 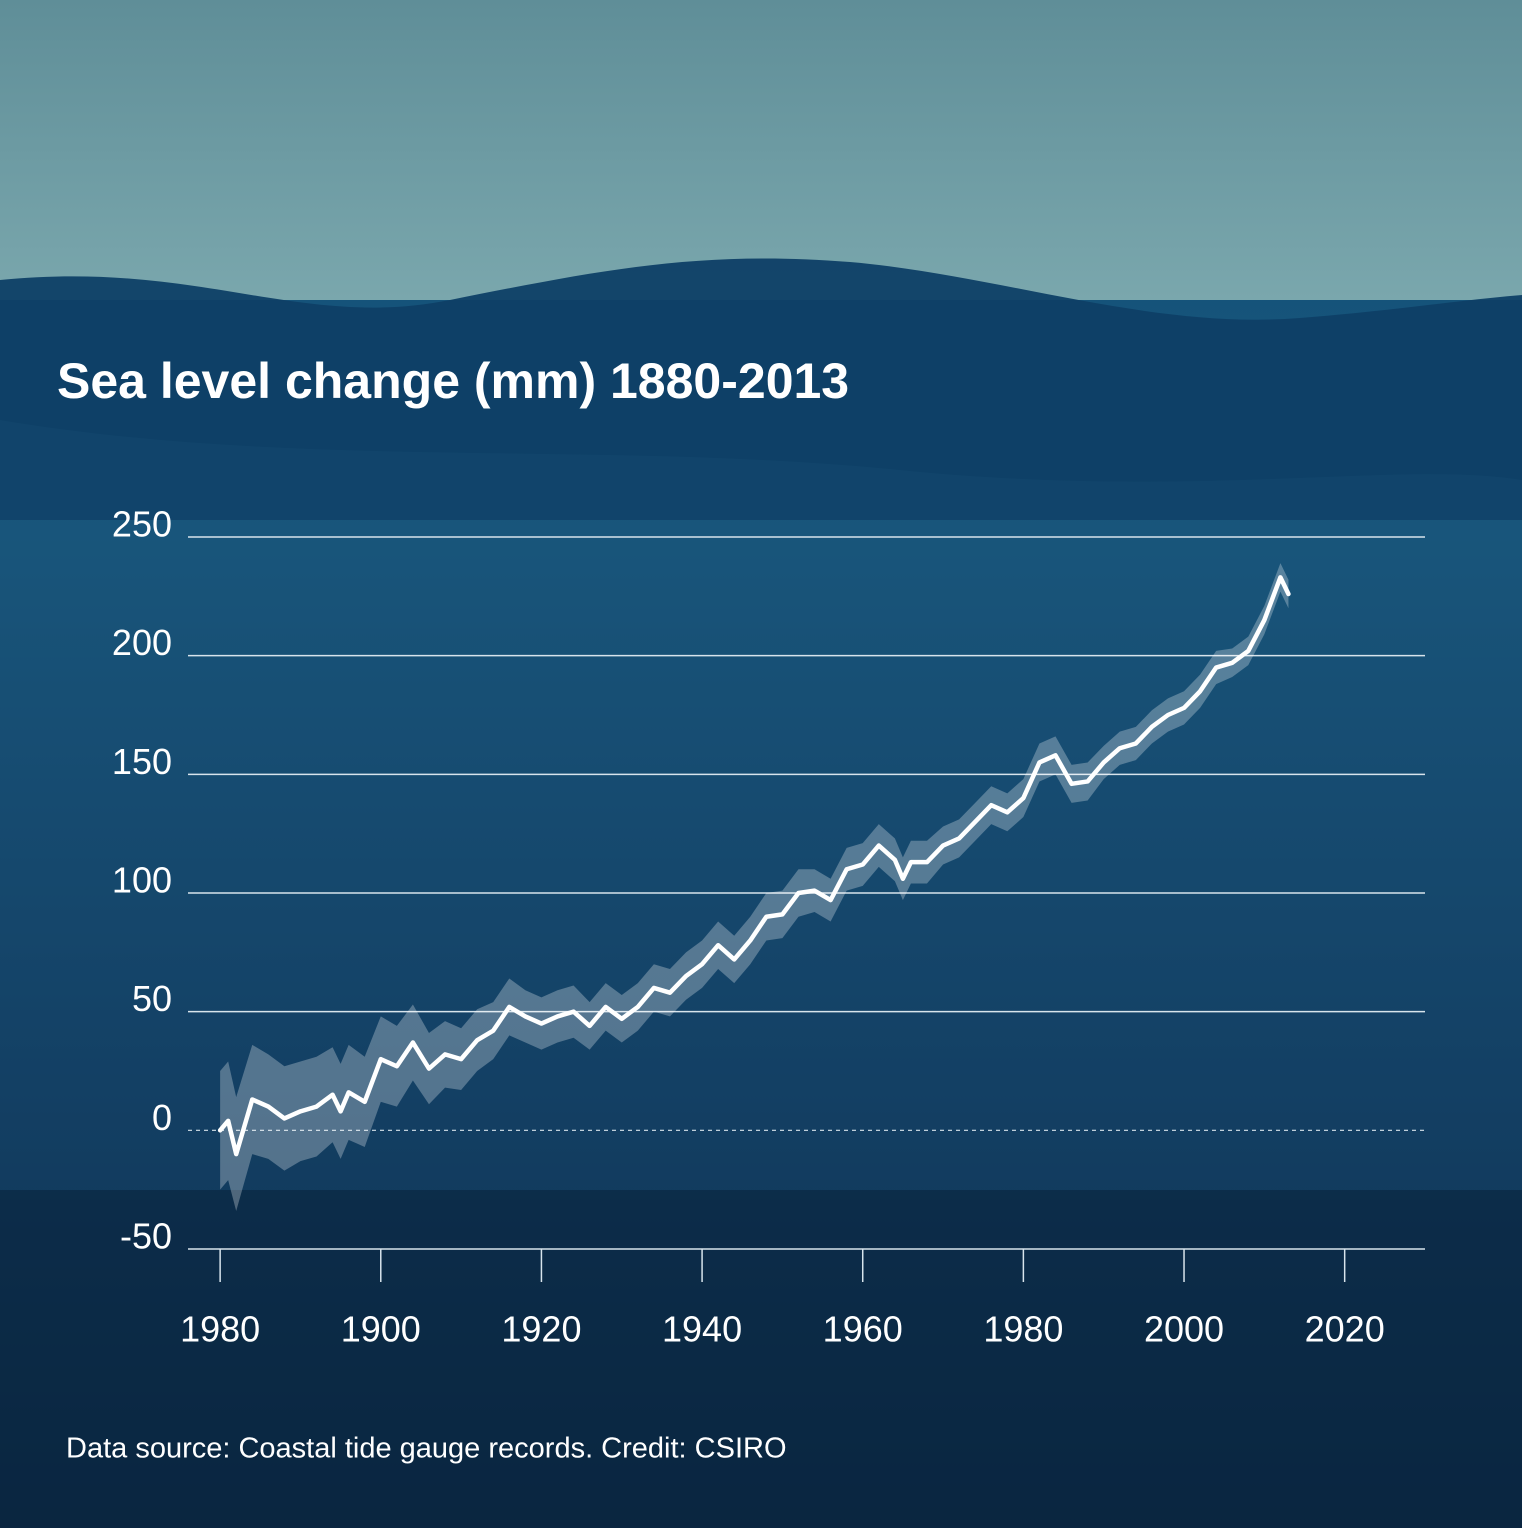 What do you see at coordinates (142, 642) in the screenshot?
I see `y-tick-label: 200` at bounding box center [142, 642].